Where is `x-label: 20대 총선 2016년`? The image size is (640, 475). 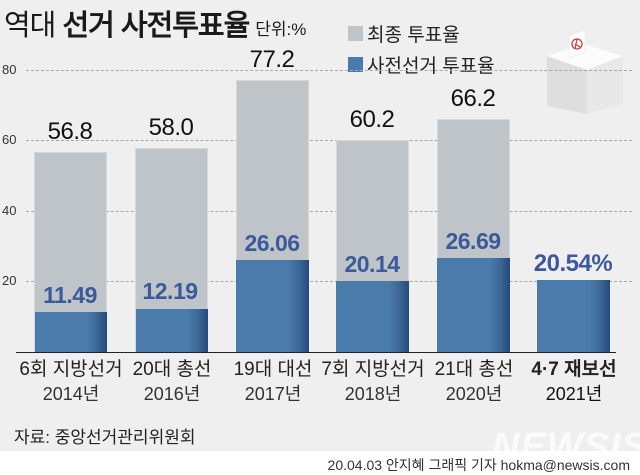
x-label: 20대 총선 2016년 is located at coordinates (172, 382).